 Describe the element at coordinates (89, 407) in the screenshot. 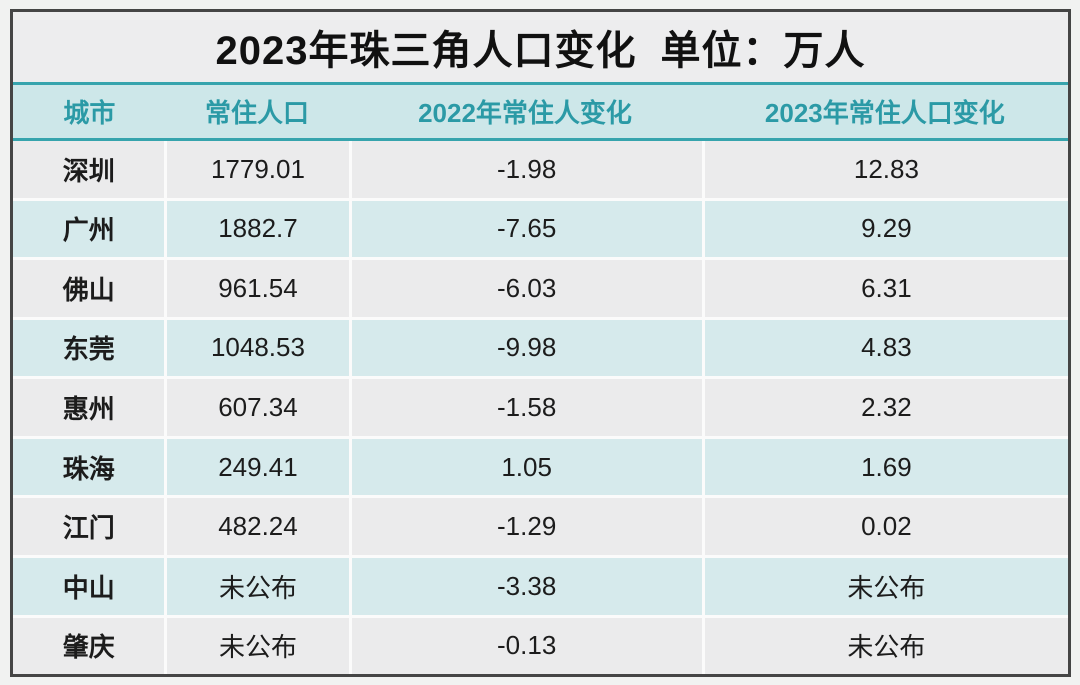

I see `city-cell: 惠州` at that location.